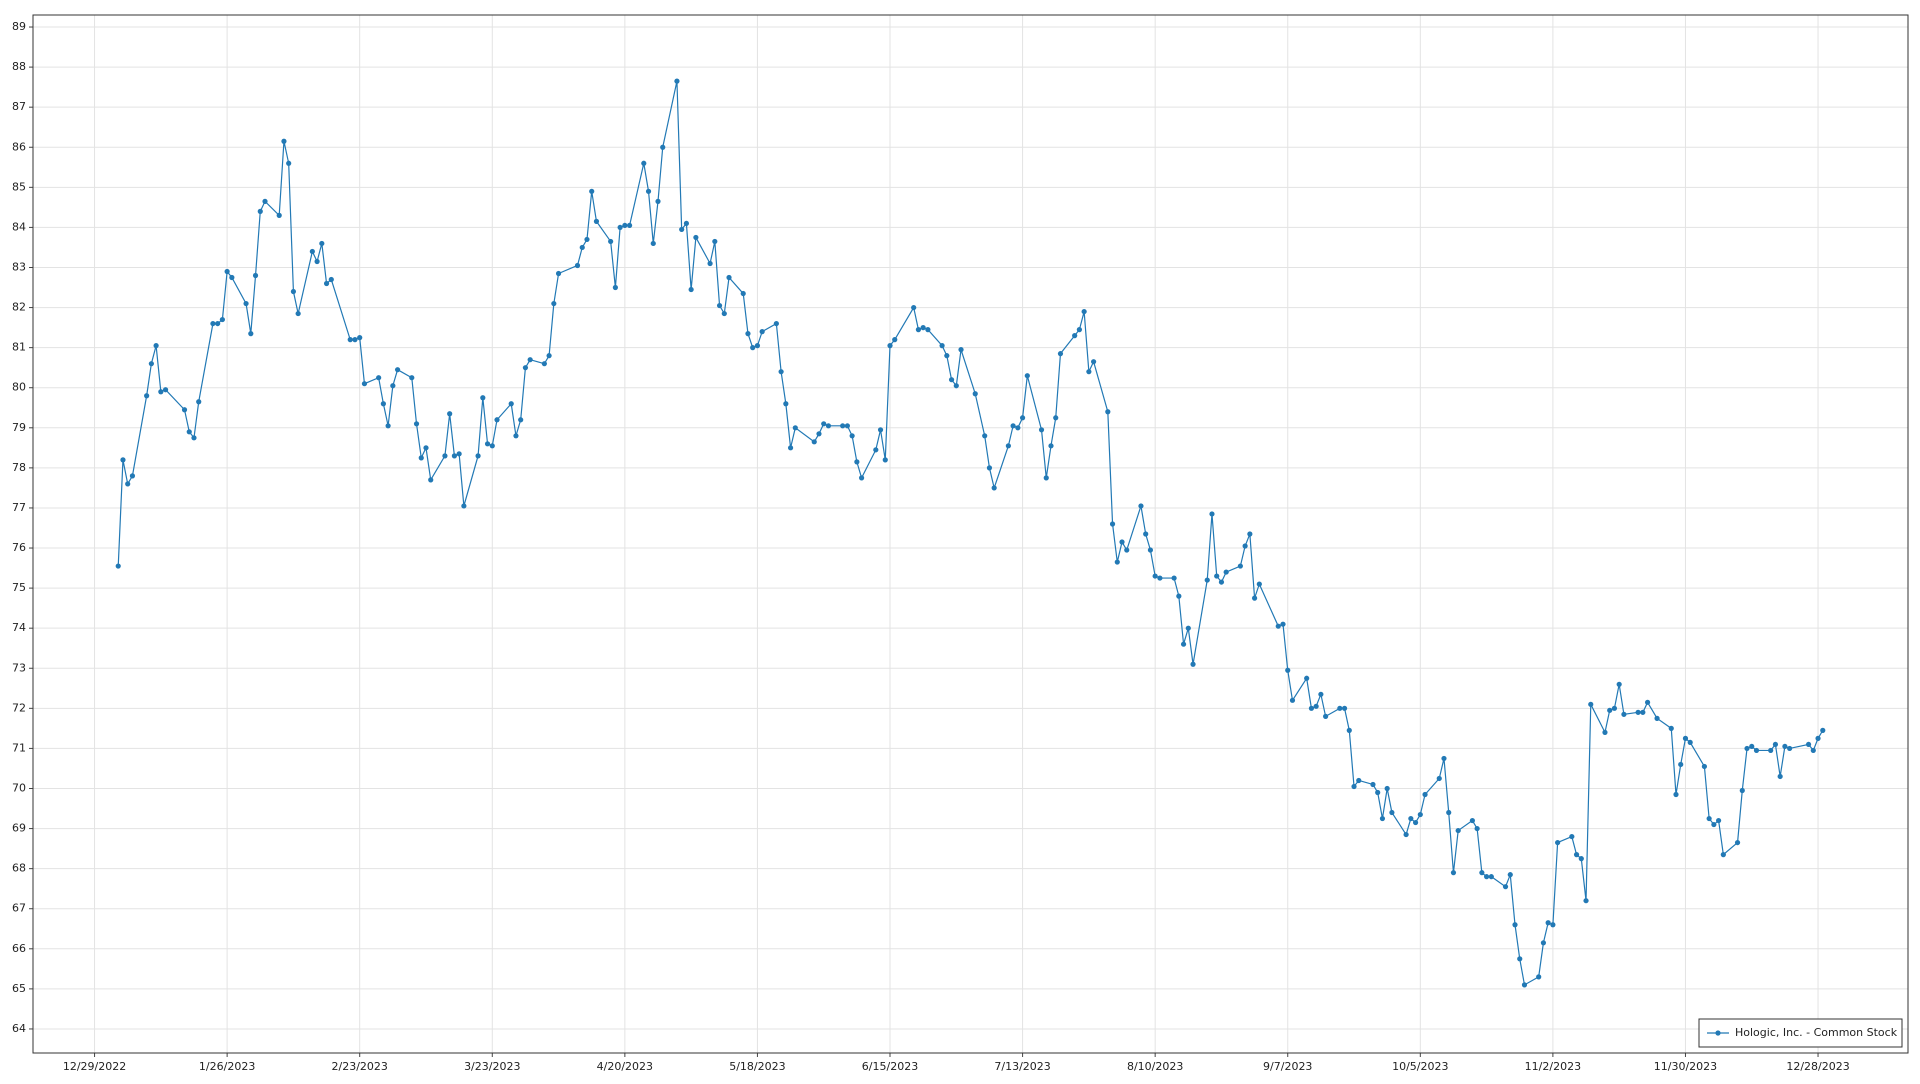  What do you see at coordinates (19, 587) in the screenshot?
I see `y-tick-label: 75` at bounding box center [19, 587].